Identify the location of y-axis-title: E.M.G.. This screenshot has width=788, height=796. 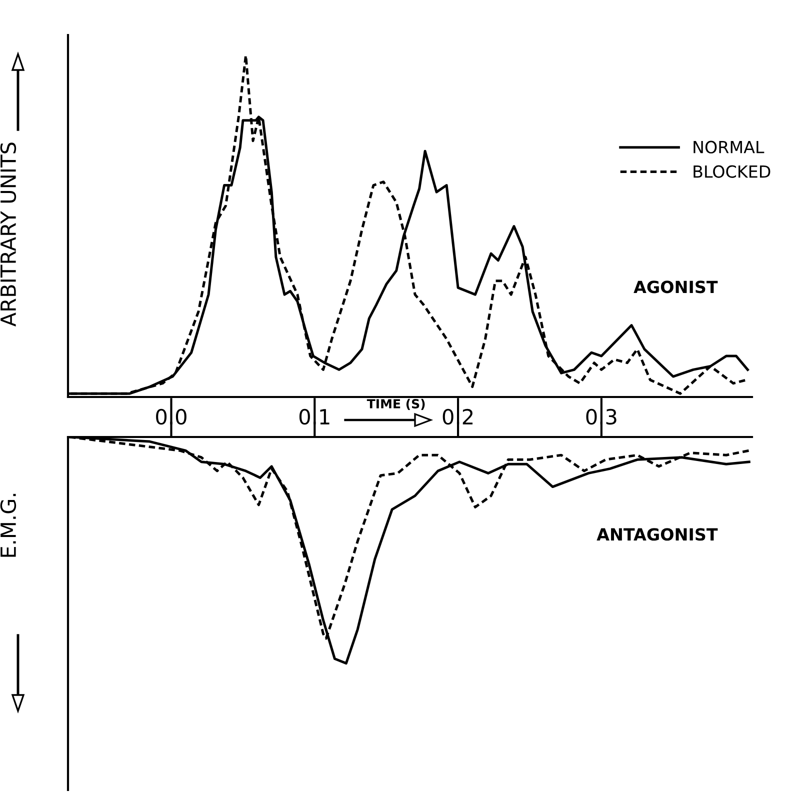
(8, 525).